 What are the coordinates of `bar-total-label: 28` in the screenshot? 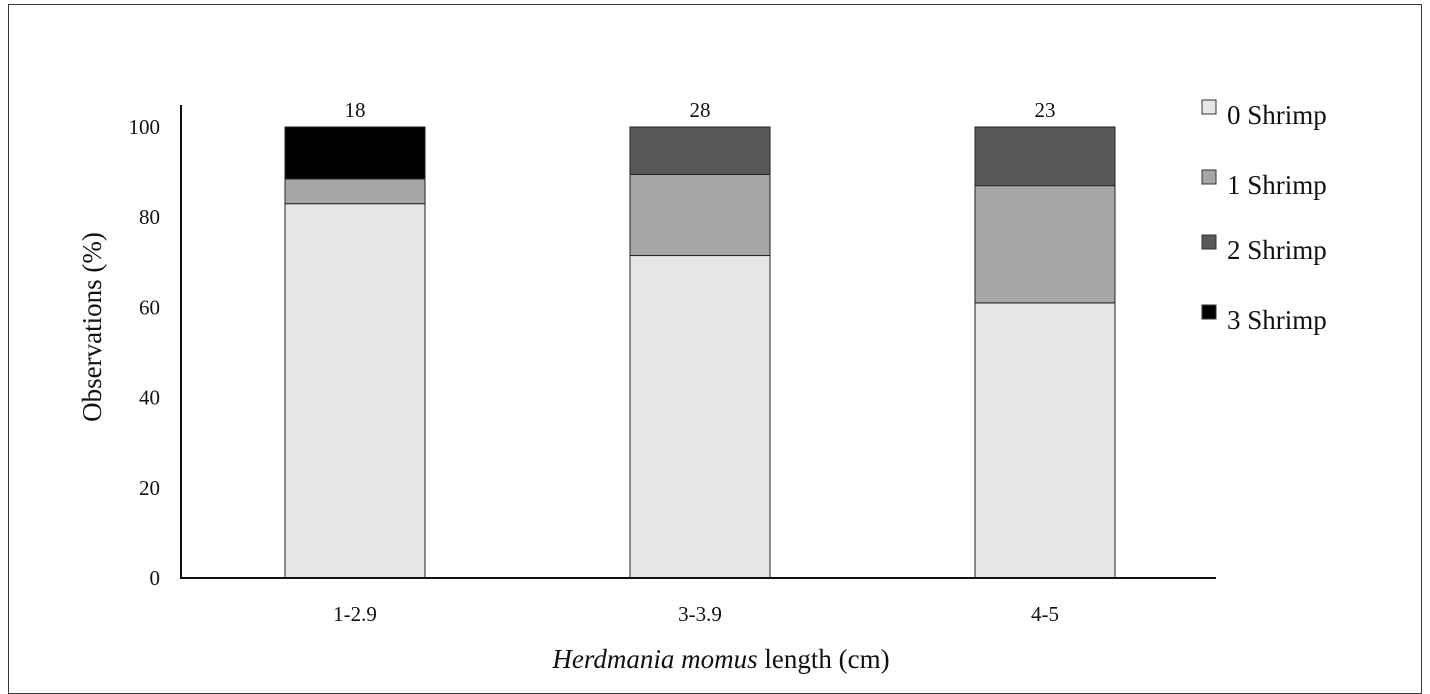 It's located at (700, 110).